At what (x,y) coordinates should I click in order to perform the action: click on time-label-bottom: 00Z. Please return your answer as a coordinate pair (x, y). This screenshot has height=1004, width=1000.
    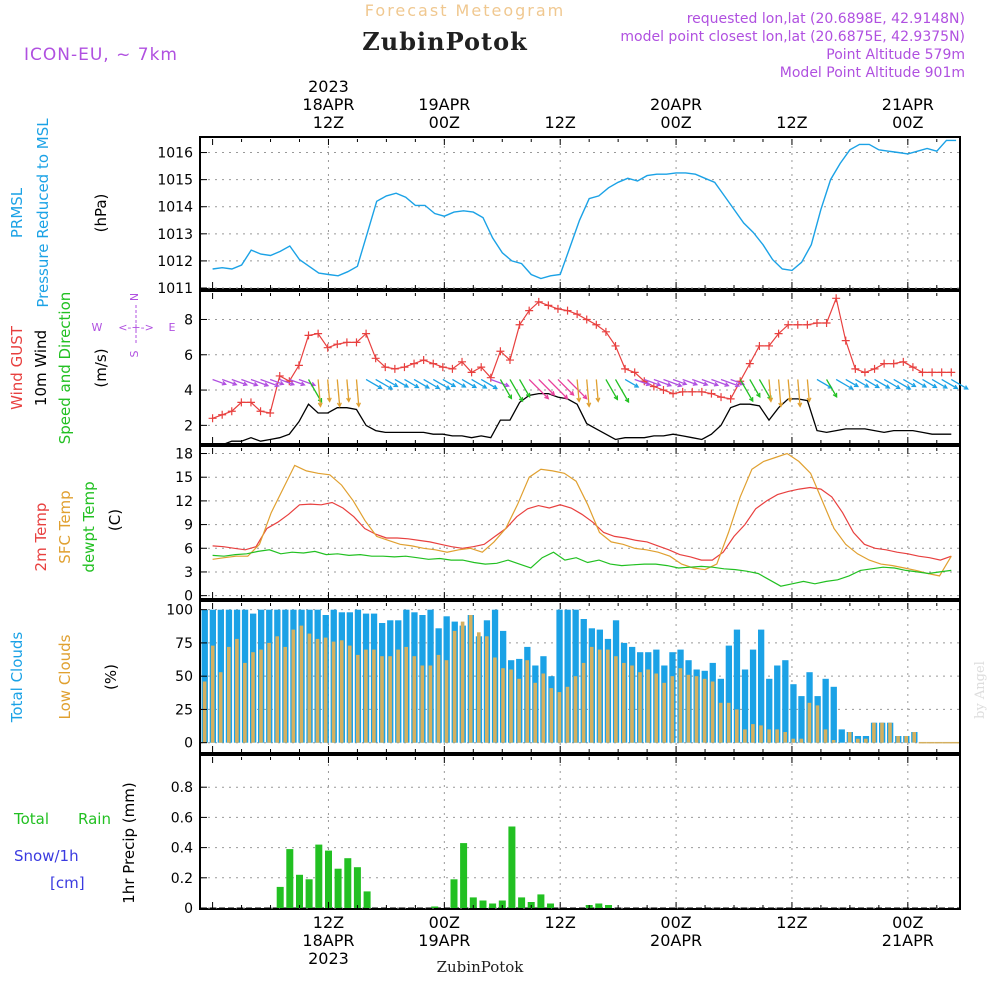
    Looking at the image, I should click on (907, 922).